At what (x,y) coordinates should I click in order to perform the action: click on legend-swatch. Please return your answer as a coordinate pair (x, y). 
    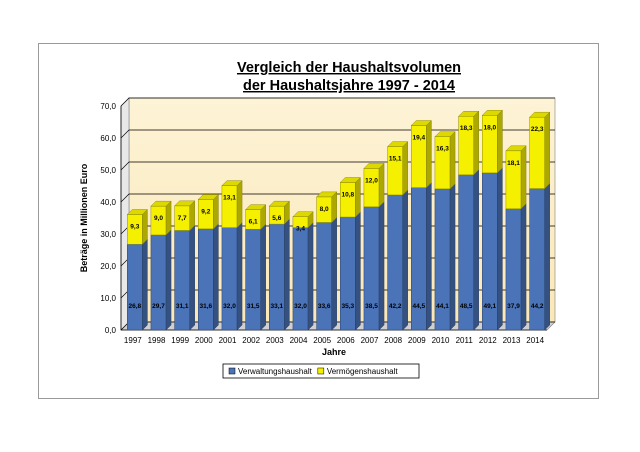
    Looking at the image, I should click on (321, 371).